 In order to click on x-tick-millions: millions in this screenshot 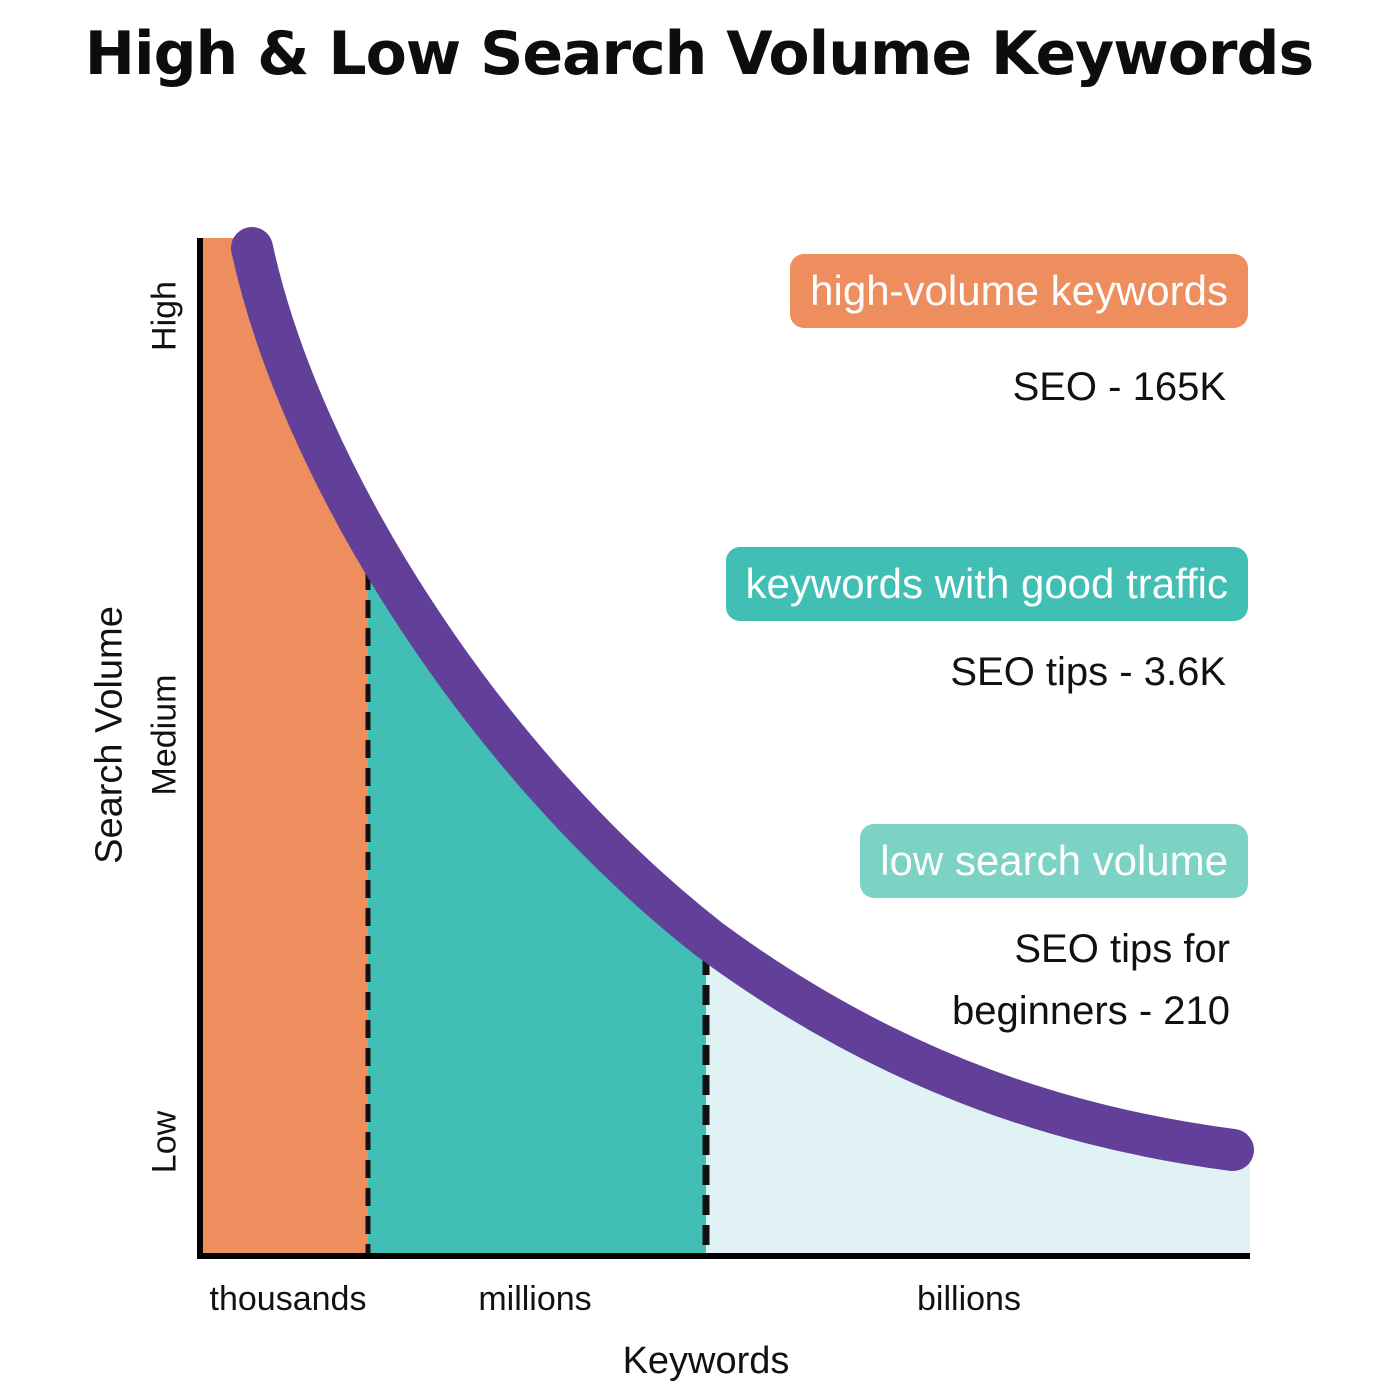, I will do `click(535, 1299)`.